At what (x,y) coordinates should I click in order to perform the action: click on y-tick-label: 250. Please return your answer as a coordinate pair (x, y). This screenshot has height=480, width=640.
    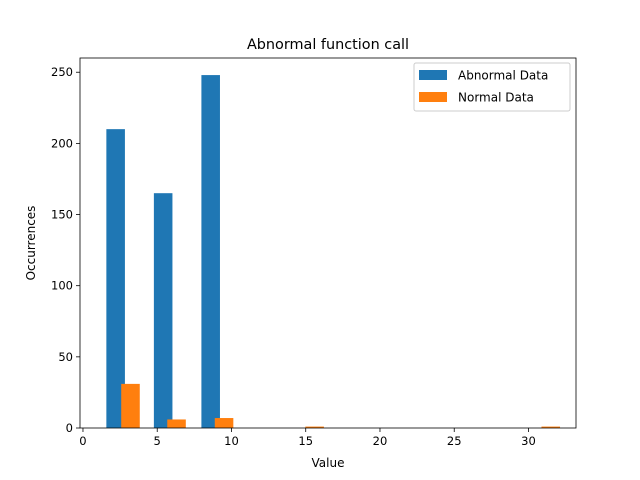
    Looking at the image, I should click on (62, 72).